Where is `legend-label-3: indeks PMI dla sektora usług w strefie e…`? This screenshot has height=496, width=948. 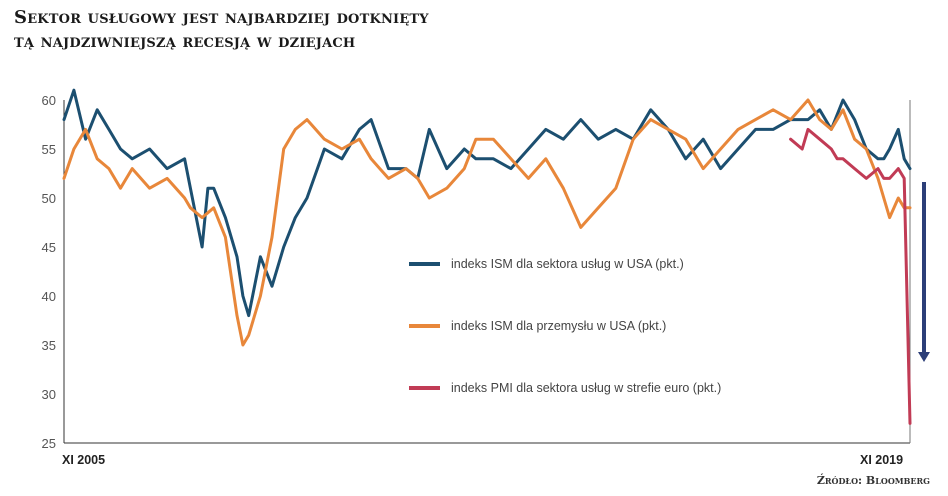
legend-label-3: indeks PMI dla sektora usług w strefie e… is located at coordinates (586, 388).